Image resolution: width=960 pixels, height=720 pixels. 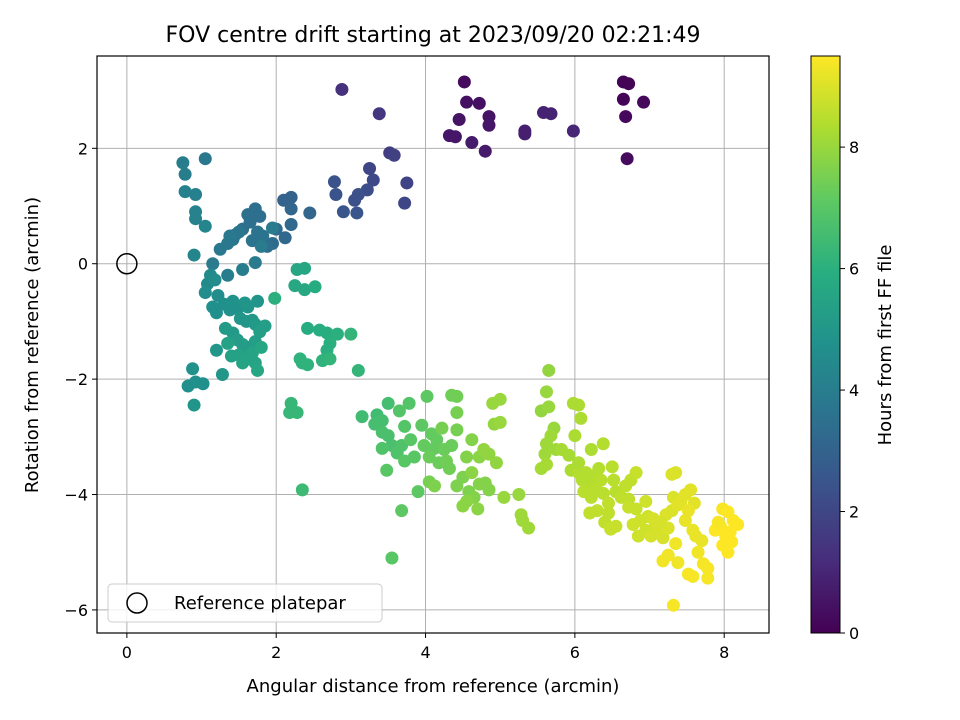 What do you see at coordinates (854, 147) in the screenshot?
I see `colorbar-tick-label: 8` at bounding box center [854, 147].